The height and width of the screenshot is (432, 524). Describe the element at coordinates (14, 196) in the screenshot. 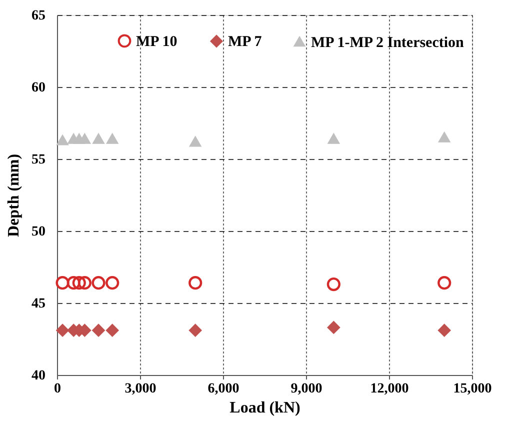

I see `y-axis-title: Depth (mm)` at that location.